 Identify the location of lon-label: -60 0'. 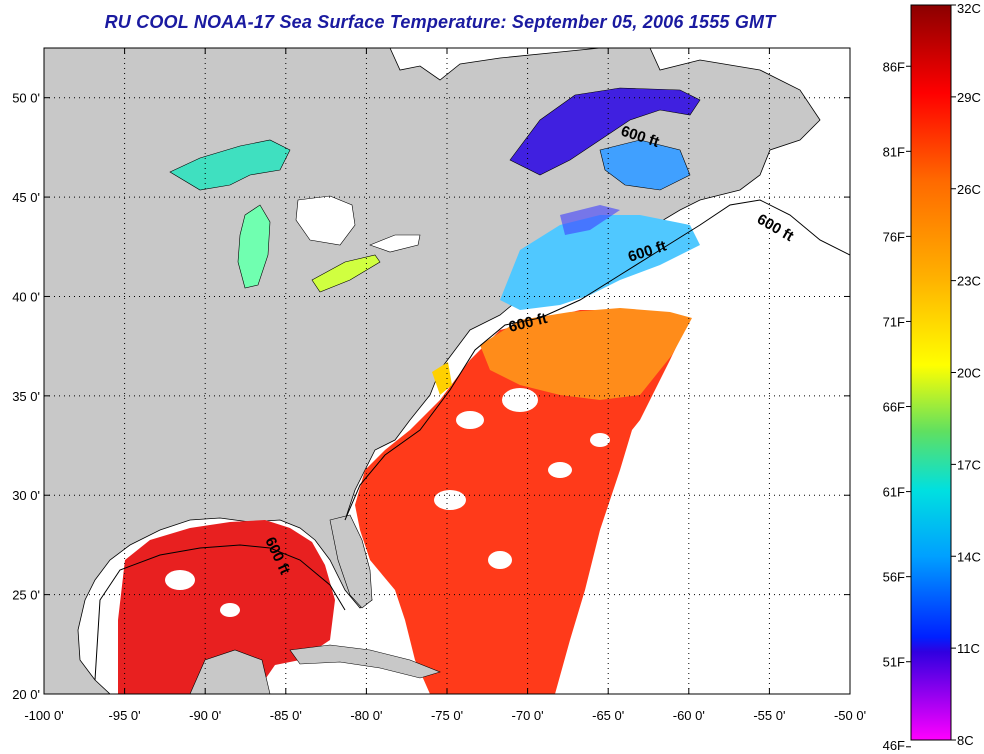
(689, 715).